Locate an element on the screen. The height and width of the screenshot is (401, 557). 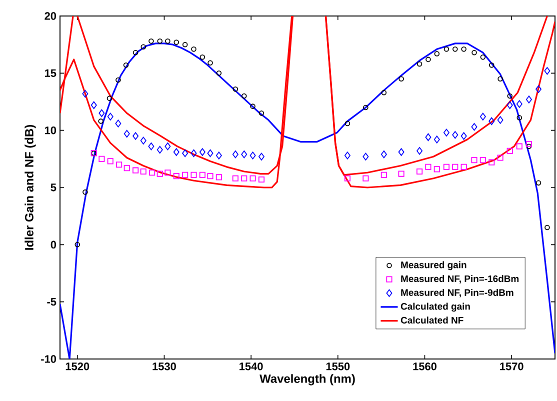
x-axis-title: Wavelength (nm) is located at coordinates (307, 380).